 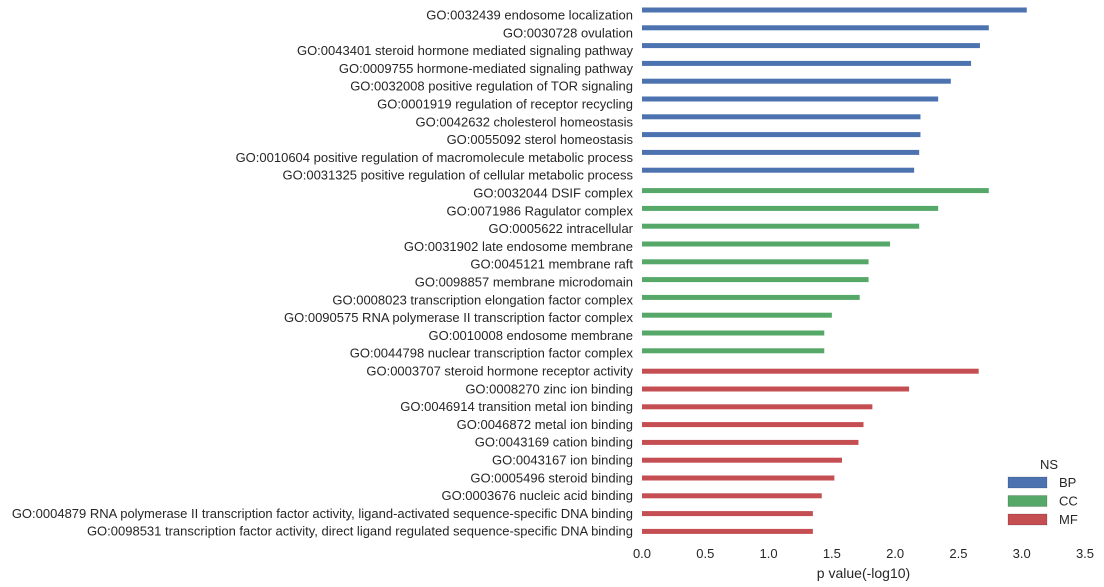 I want to click on category-label: GO:0055092 sterol homeostasis, so click(x=540, y=139).